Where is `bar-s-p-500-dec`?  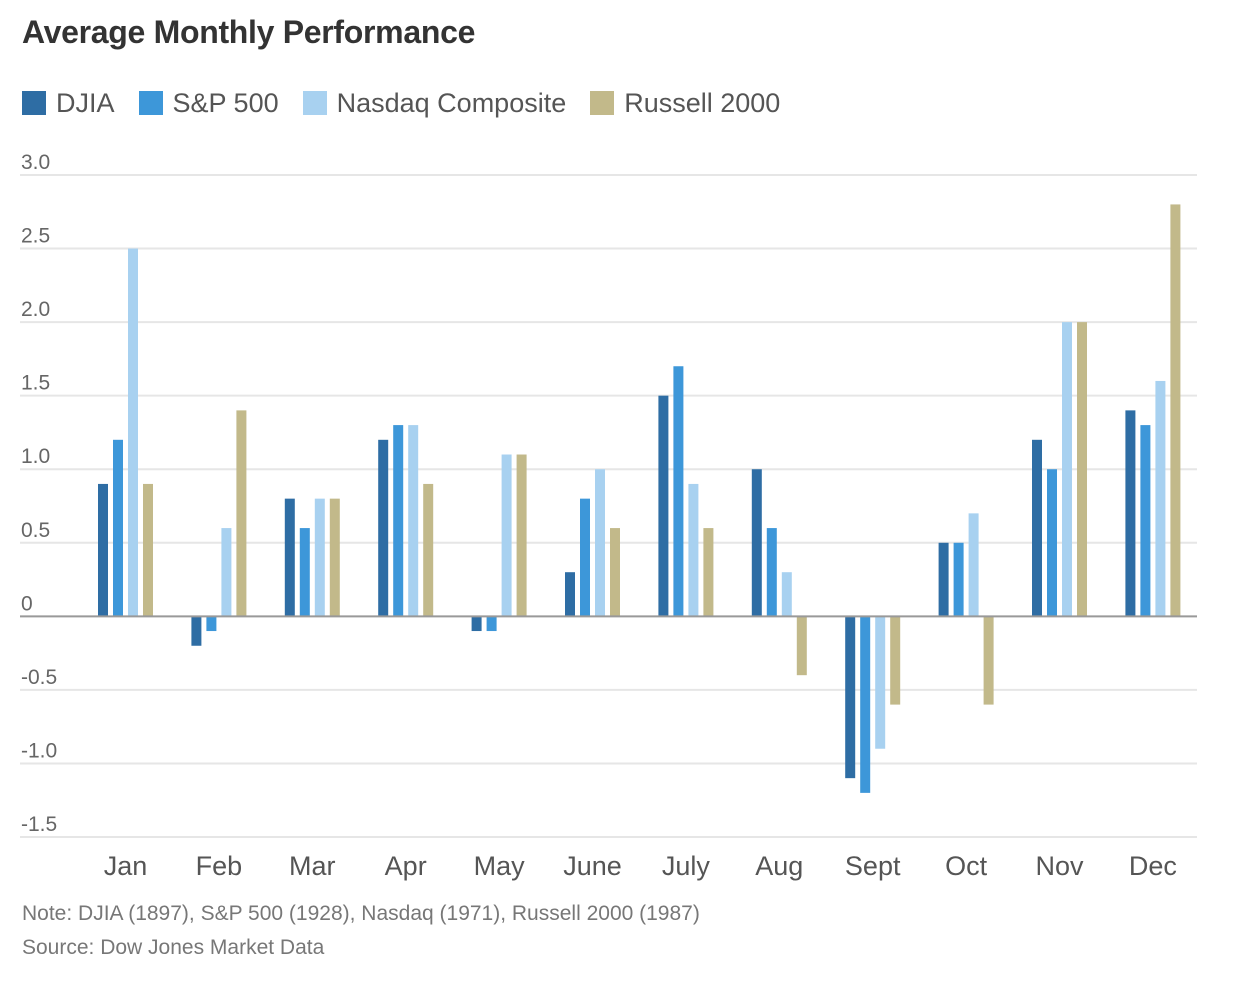 bar-s-p-500-dec is located at coordinates (1145, 521).